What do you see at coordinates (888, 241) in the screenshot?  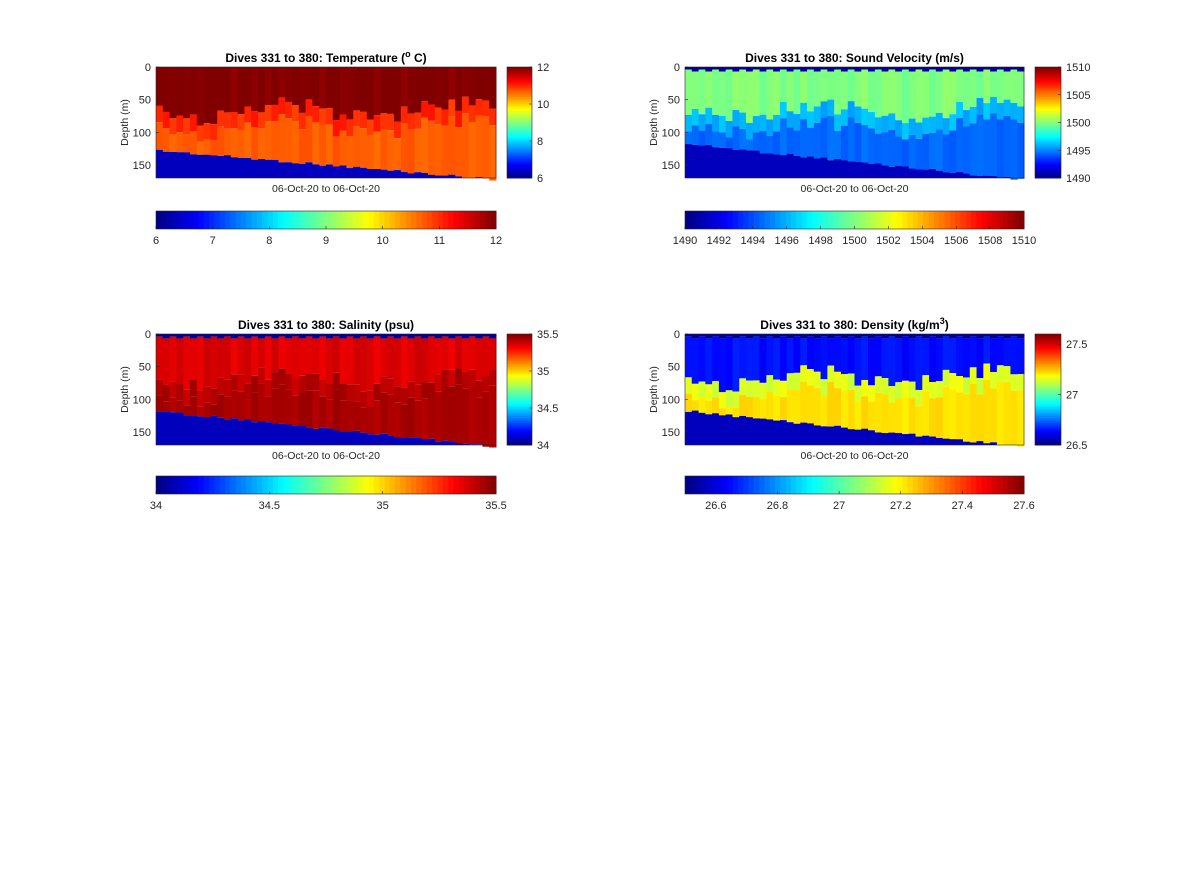 I see `colorbar-tick-label: 1502` at bounding box center [888, 241].